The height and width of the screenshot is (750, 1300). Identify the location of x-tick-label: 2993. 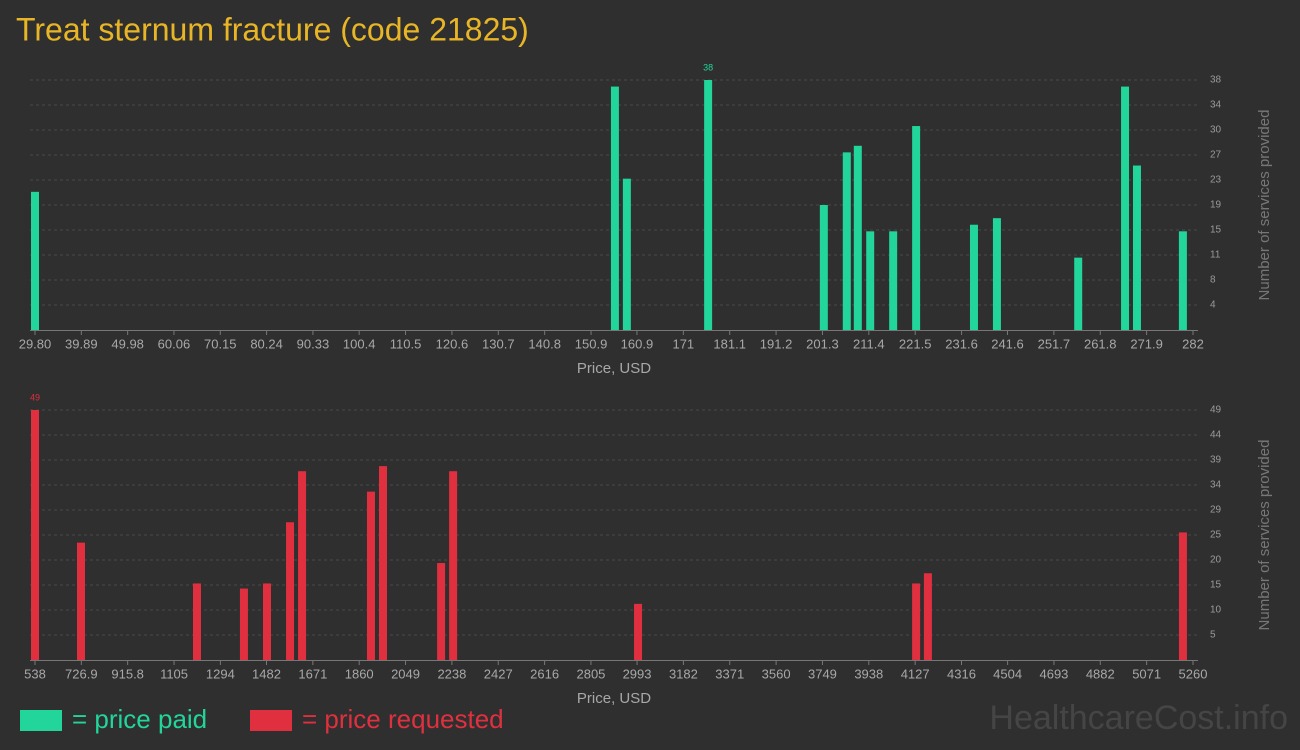
(637, 673).